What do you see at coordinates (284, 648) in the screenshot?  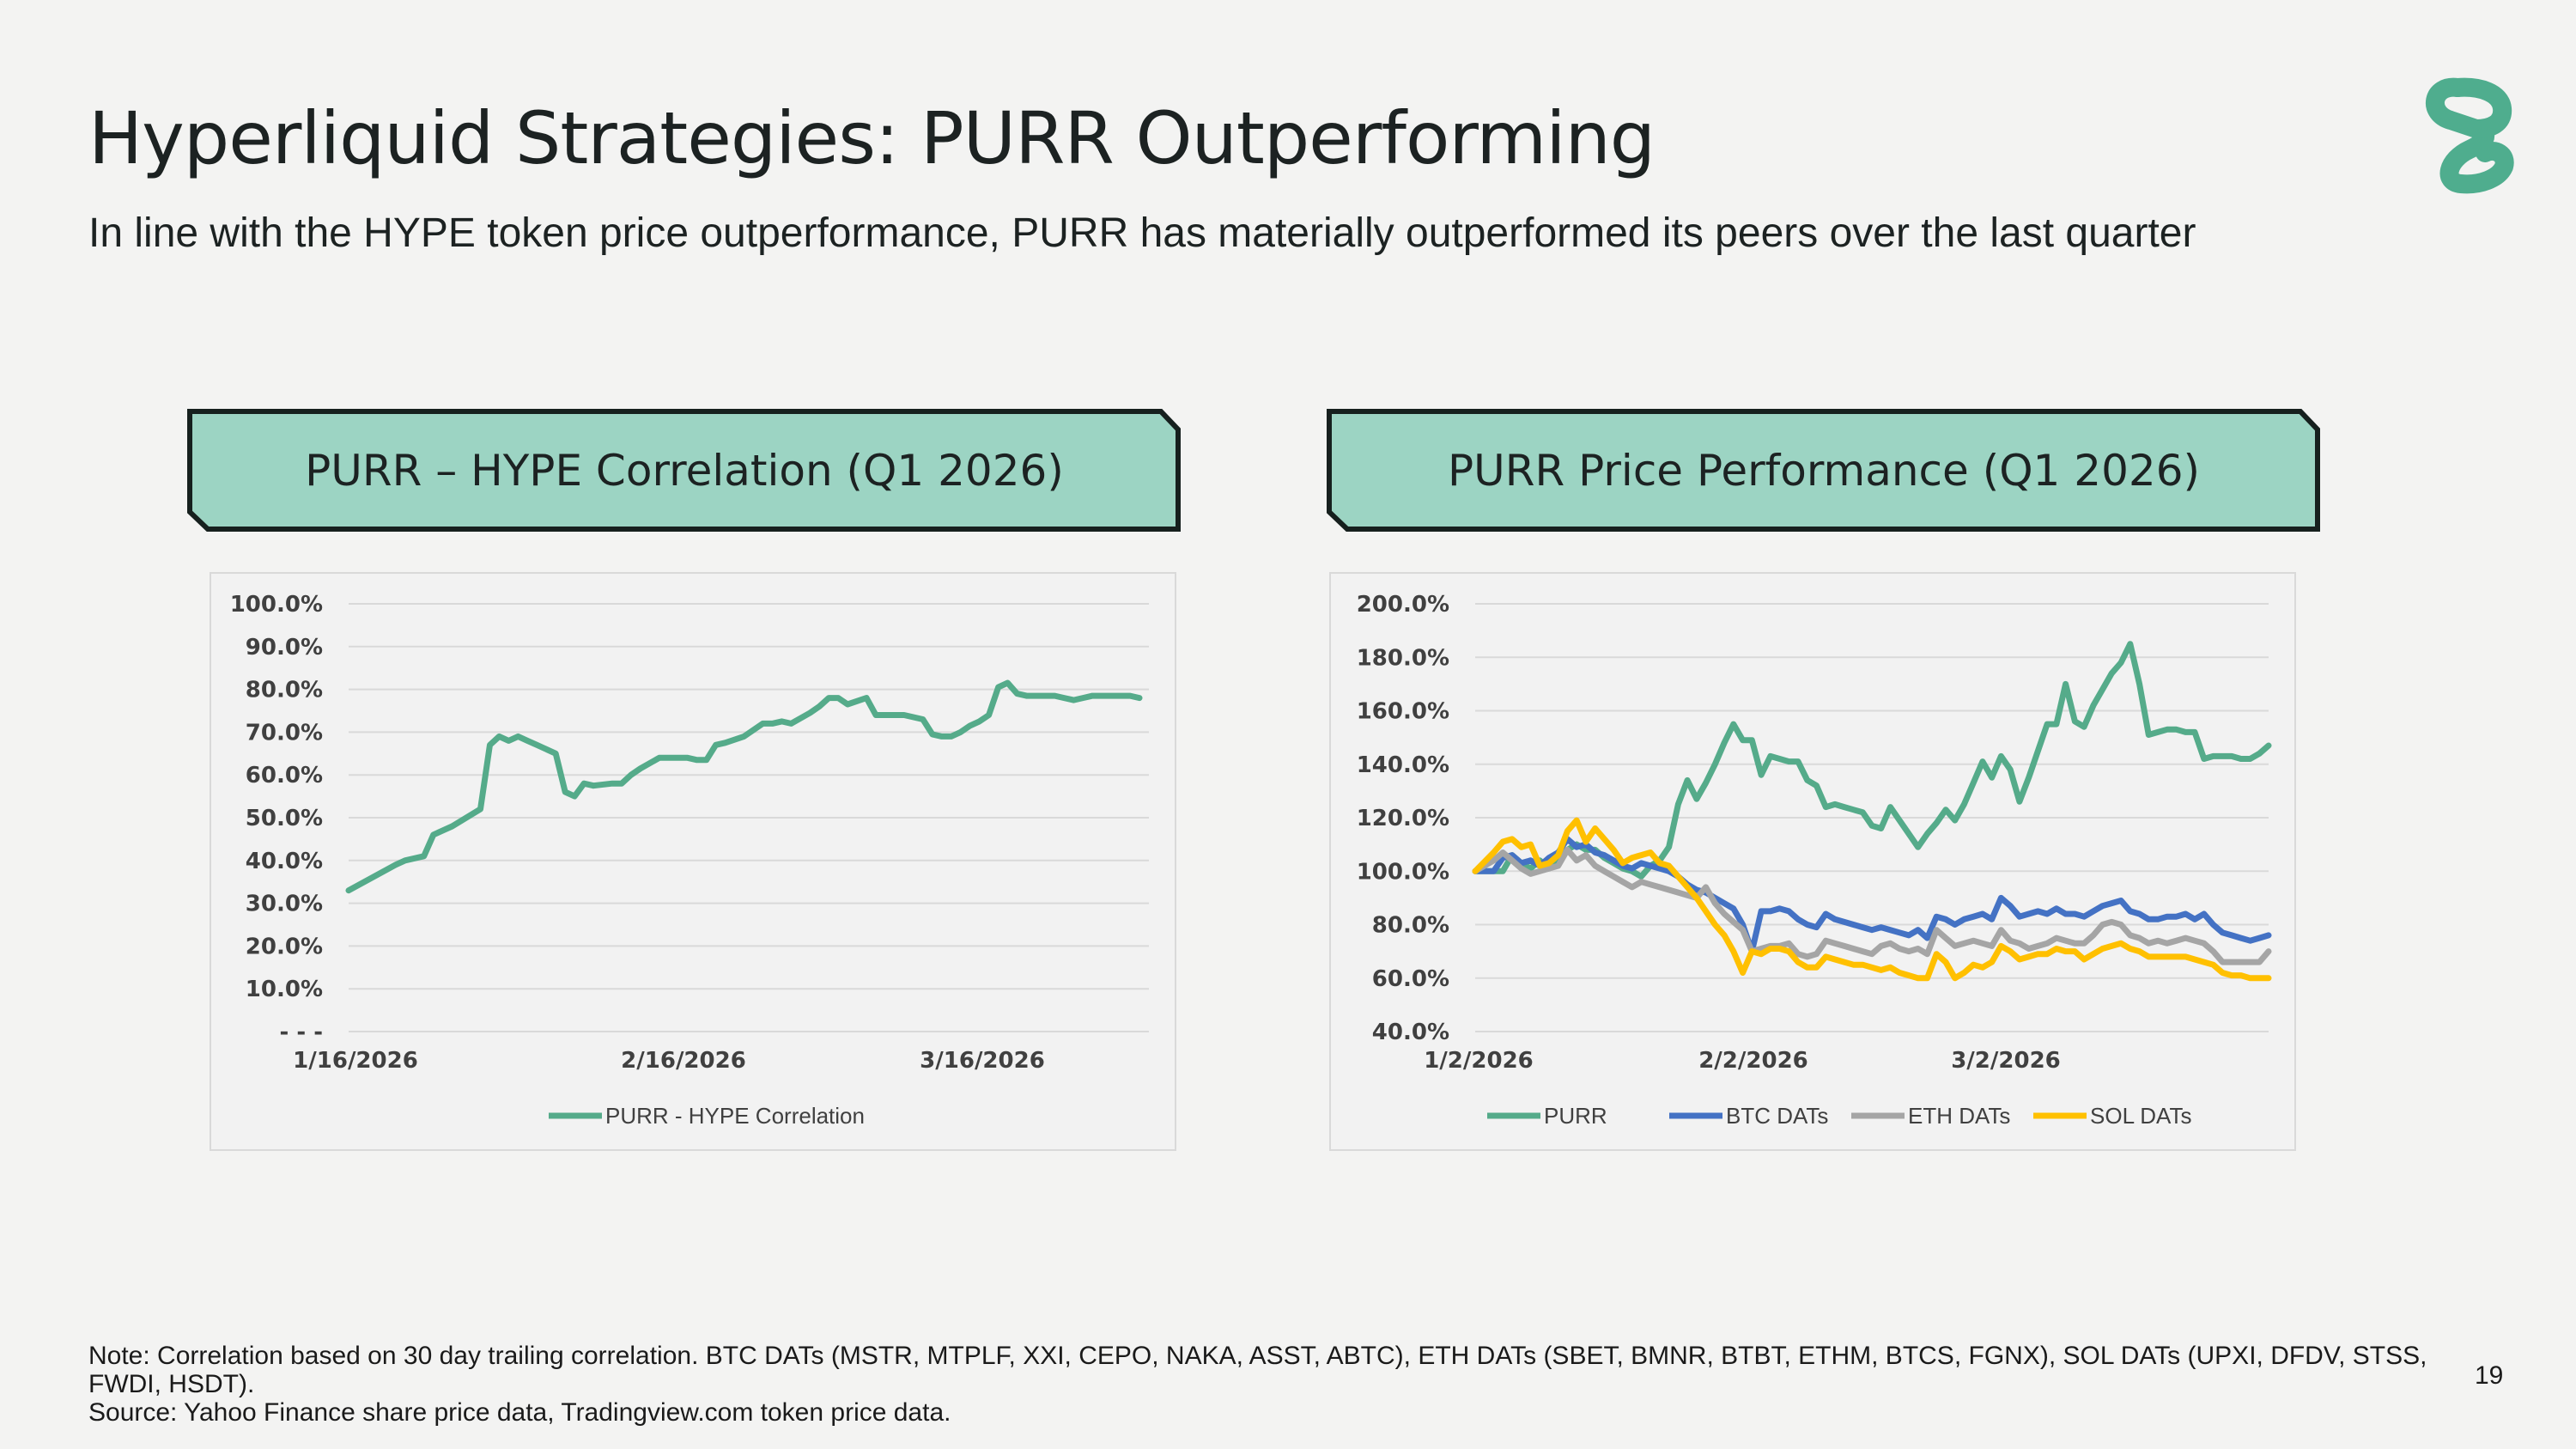 I see `y-tick-label: 90.0%` at bounding box center [284, 648].